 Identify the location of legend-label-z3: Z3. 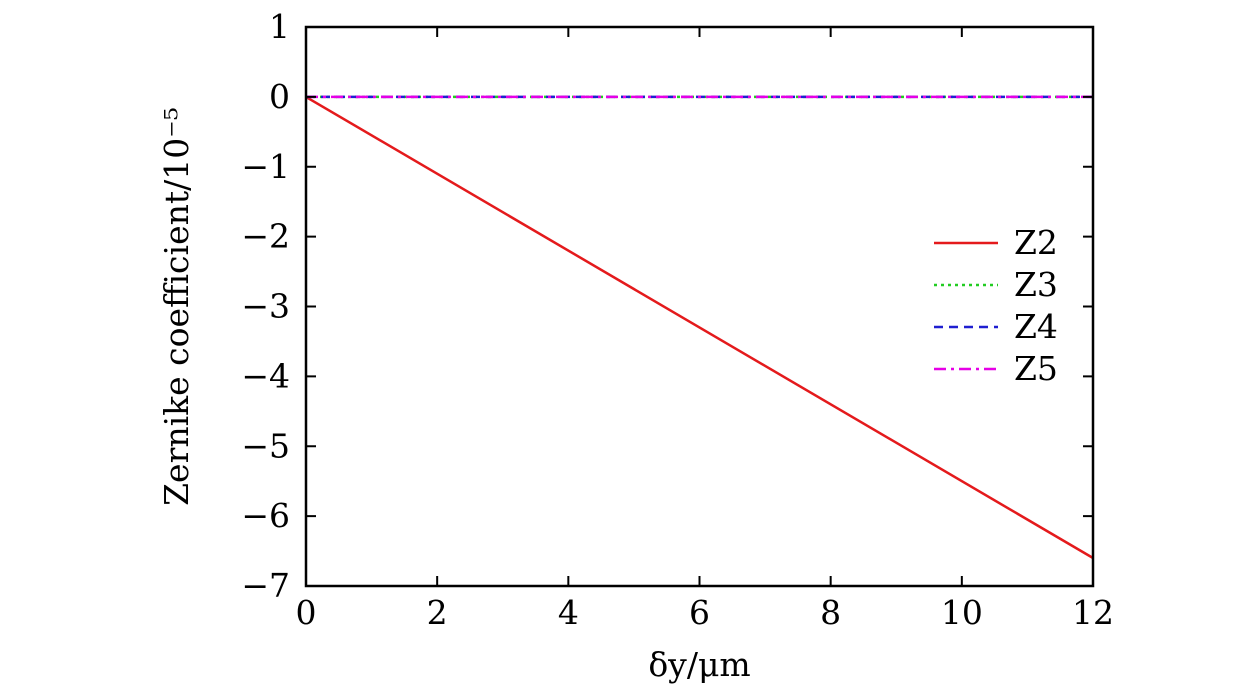
(1036, 284).